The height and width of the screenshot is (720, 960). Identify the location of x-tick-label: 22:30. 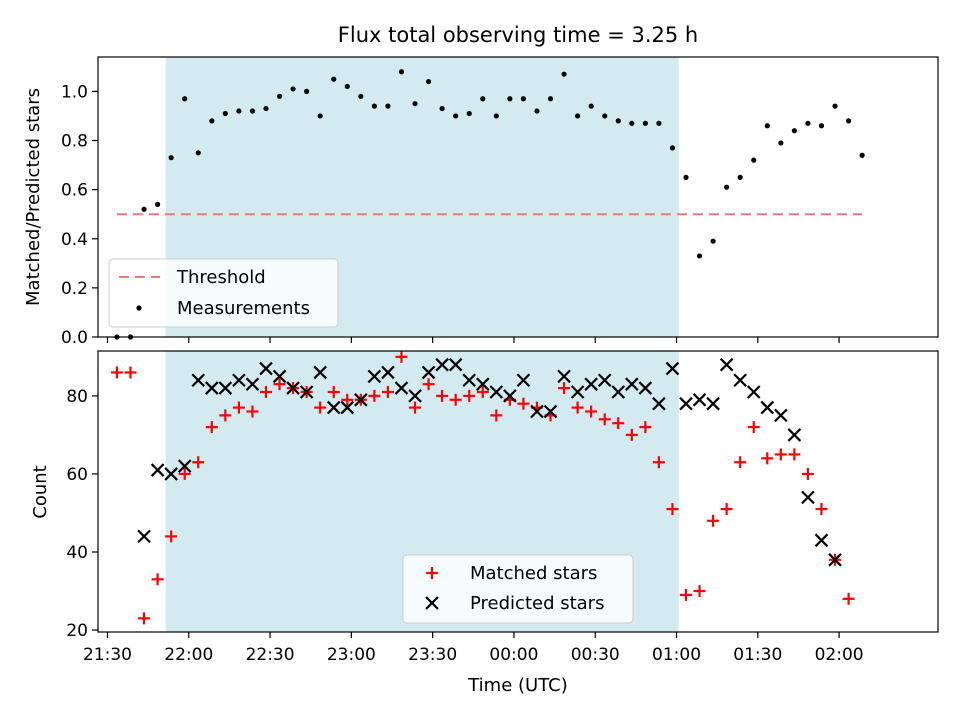
(270, 655).